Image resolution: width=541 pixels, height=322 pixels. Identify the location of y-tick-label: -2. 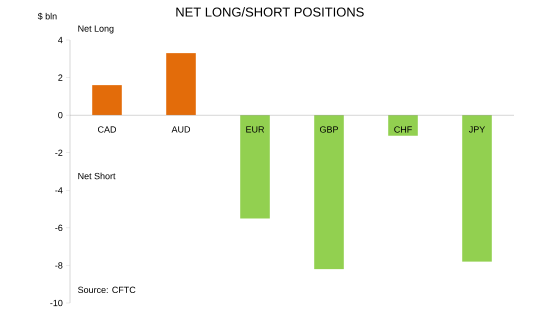
(58, 153).